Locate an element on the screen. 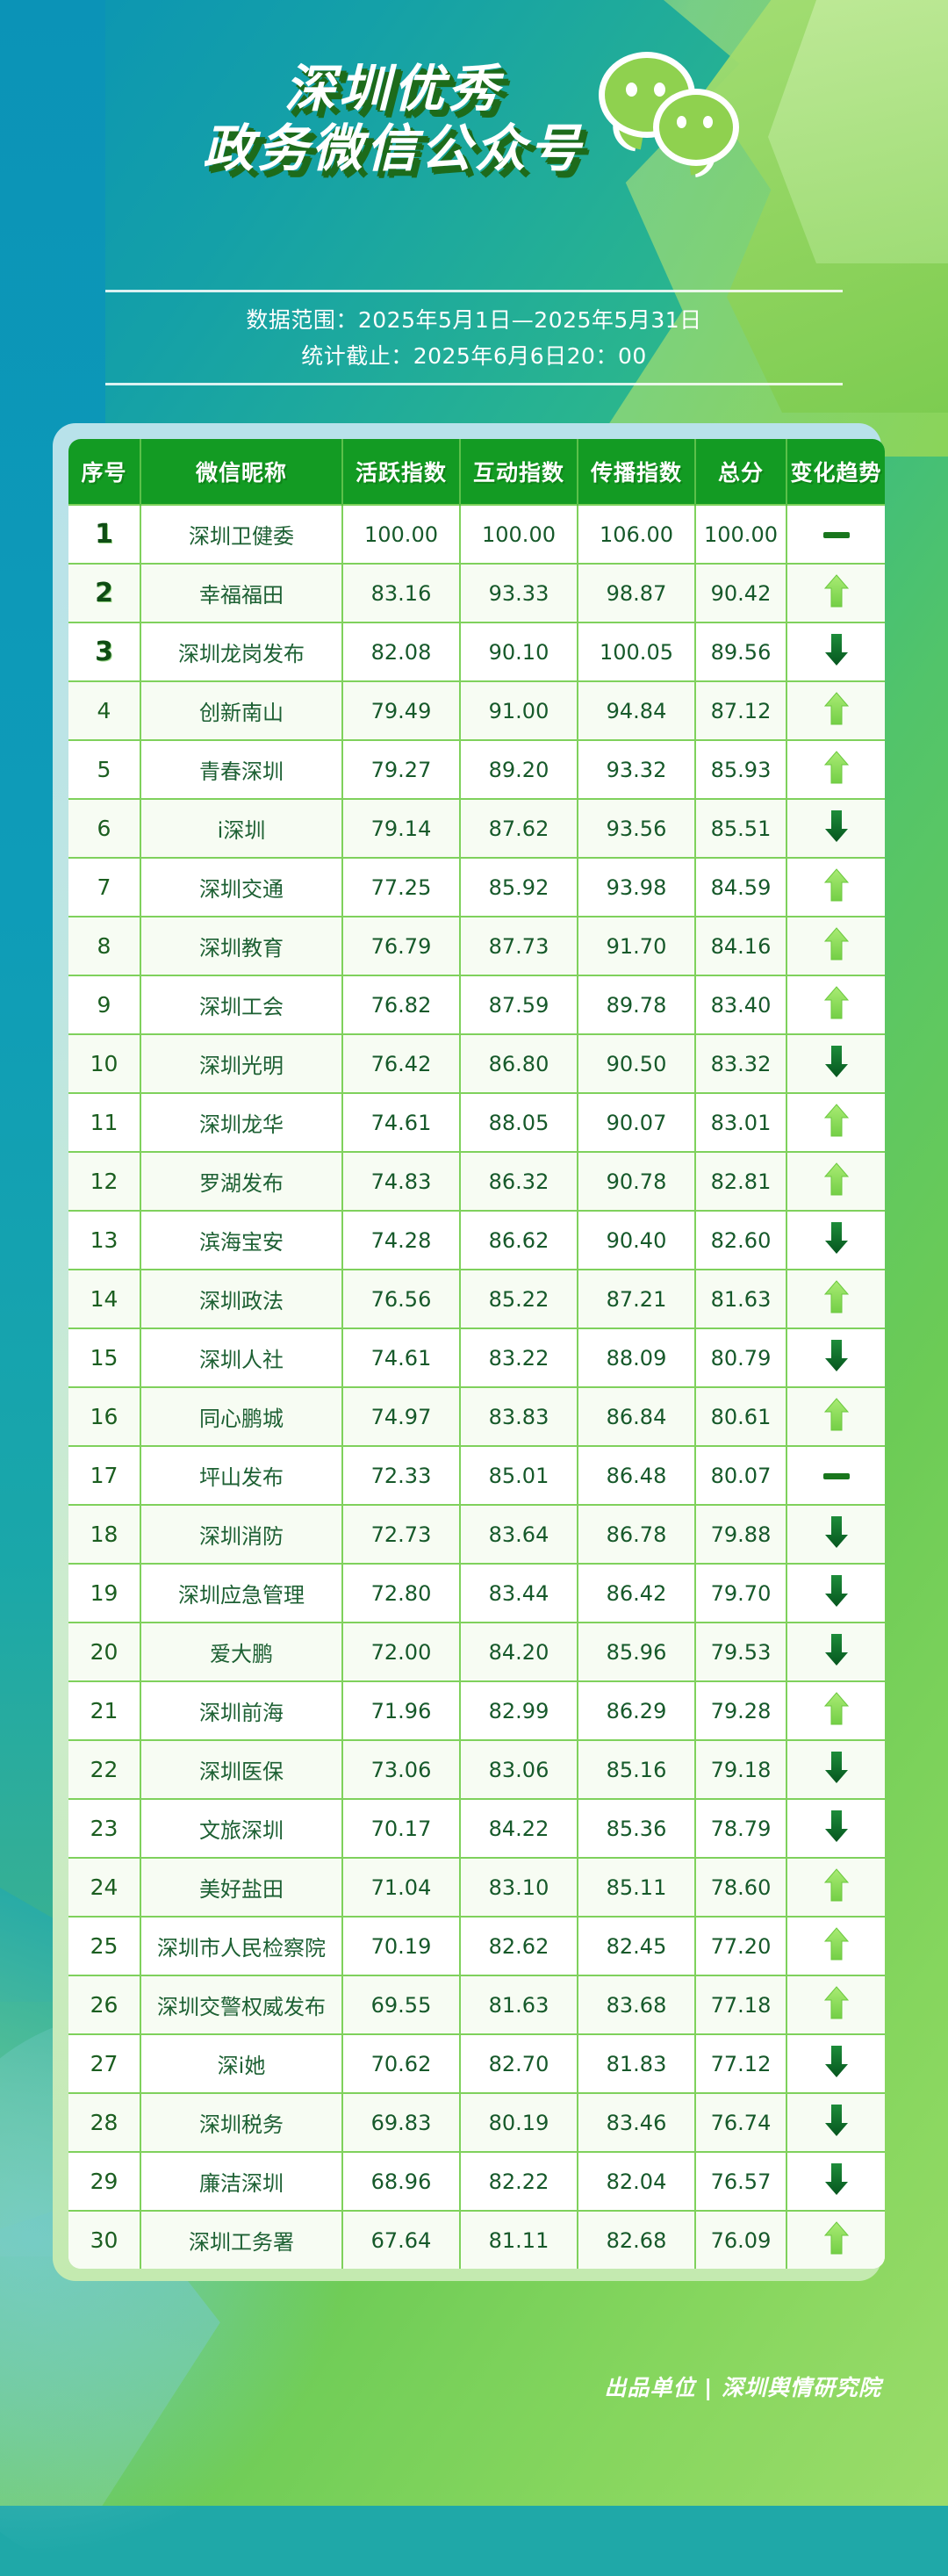 The width and height of the screenshot is (948, 2576). cell-rank: 17 is located at coordinates (104, 1475).